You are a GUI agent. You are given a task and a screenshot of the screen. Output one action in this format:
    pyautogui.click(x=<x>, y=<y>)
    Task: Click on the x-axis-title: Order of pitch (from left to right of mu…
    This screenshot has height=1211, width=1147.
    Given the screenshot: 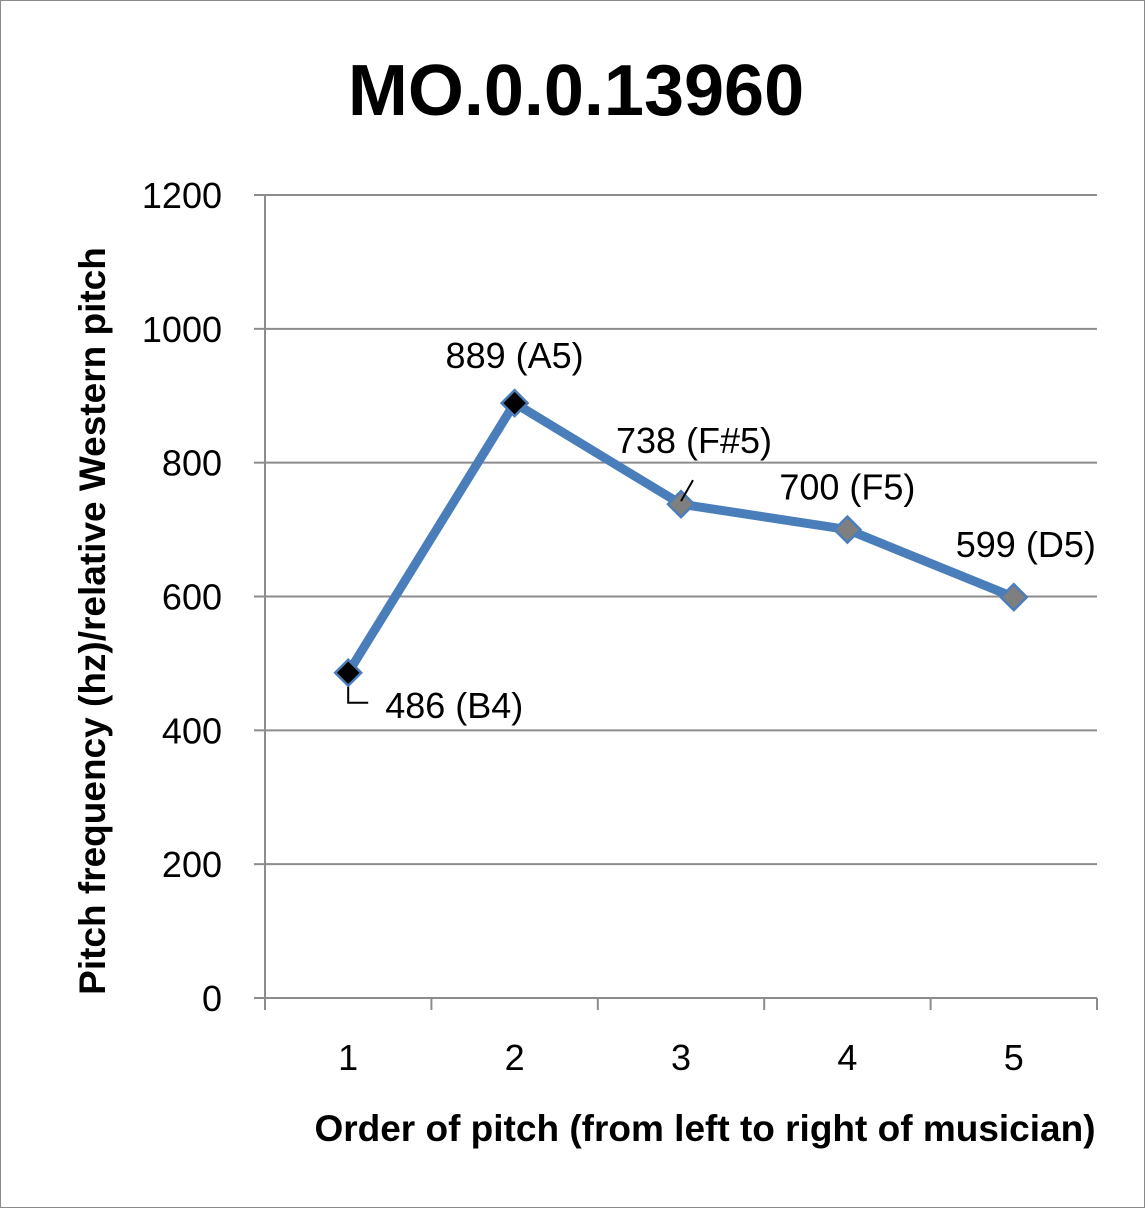 What is the action you would take?
    pyautogui.click(x=704, y=1128)
    